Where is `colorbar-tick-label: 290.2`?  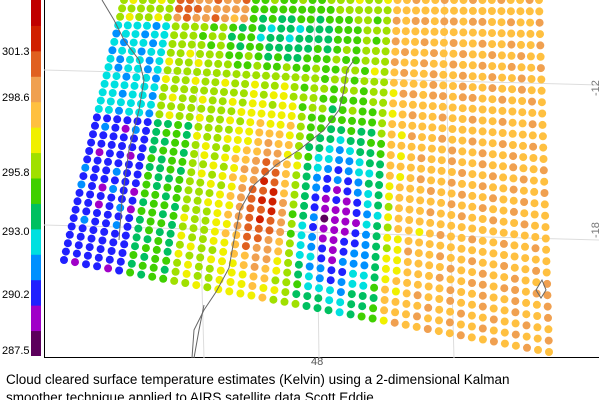 colorbar-tick-label: 290.2 is located at coordinates (16, 295).